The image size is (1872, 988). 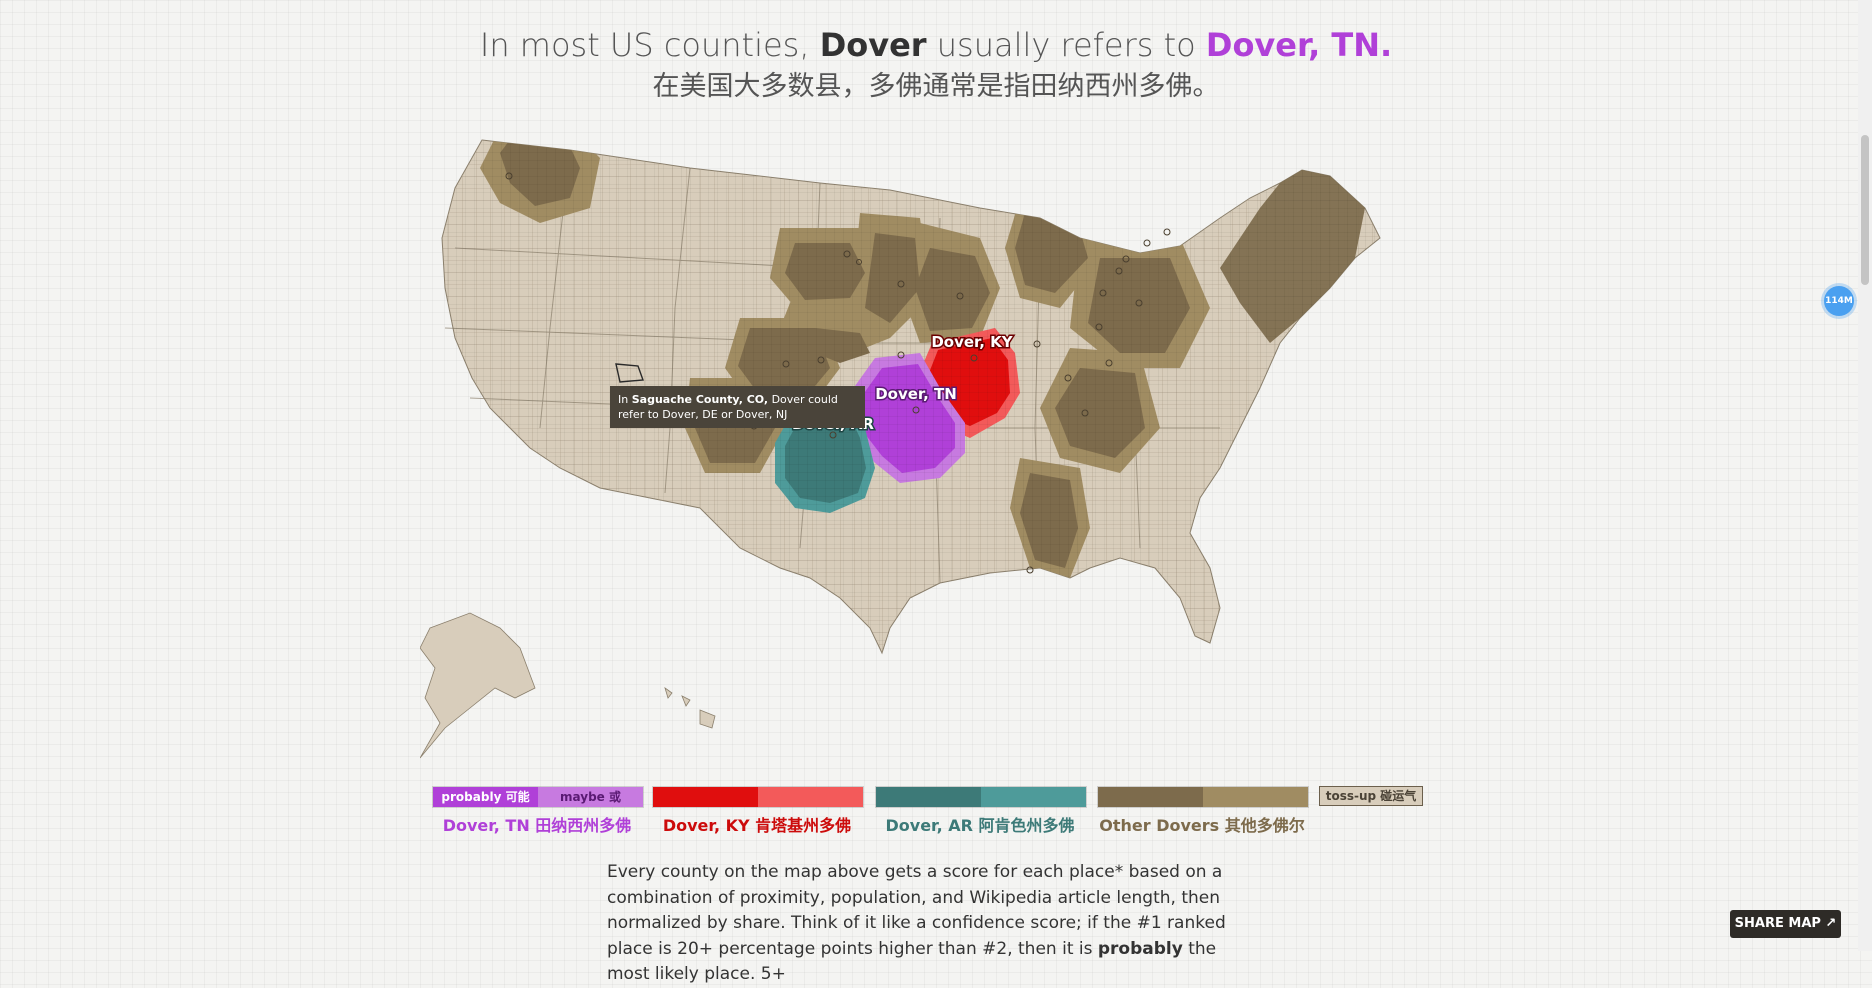 What do you see at coordinates (1785, 924) in the screenshot?
I see `share-map-button: SHARE MAP ↗` at bounding box center [1785, 924].